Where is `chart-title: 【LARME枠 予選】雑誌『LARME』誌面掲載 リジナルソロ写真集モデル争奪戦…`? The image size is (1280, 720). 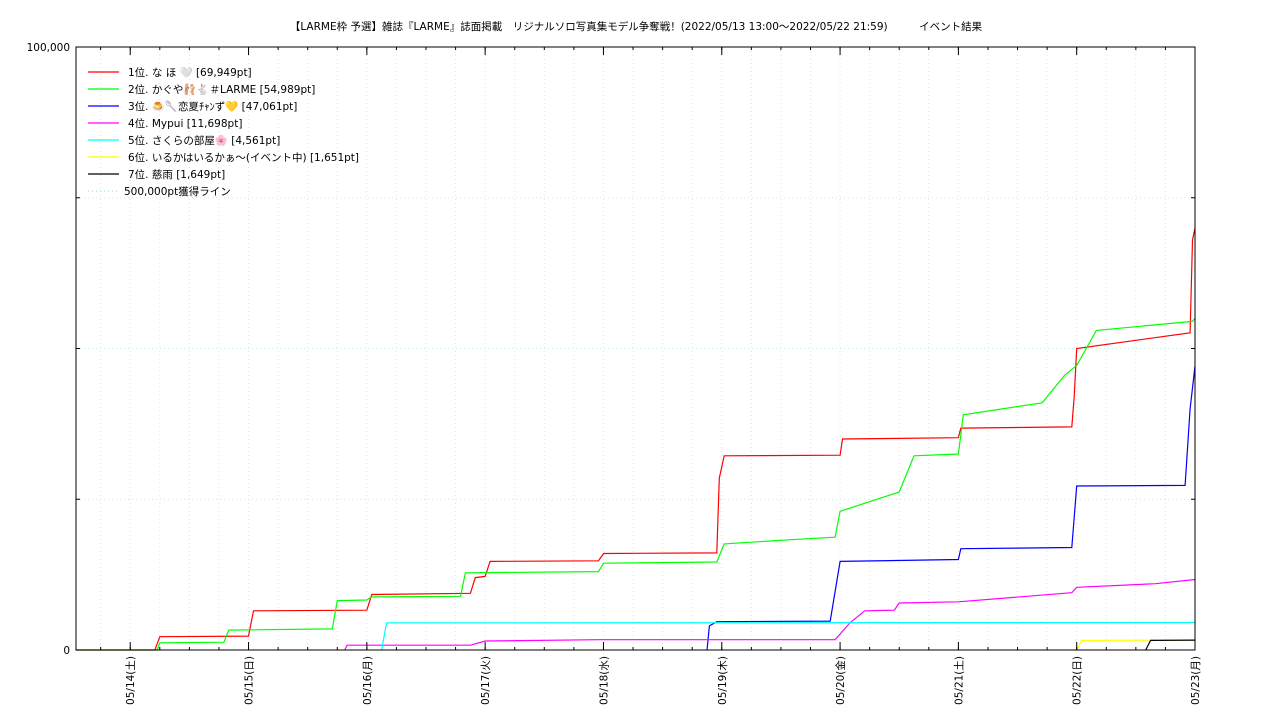
chart-title: 【LARME枠 予選】雑誌『LARME』誌面掲載 リジナルソロ写真集モデル争奪戦… is located at coordinates (636, 26).